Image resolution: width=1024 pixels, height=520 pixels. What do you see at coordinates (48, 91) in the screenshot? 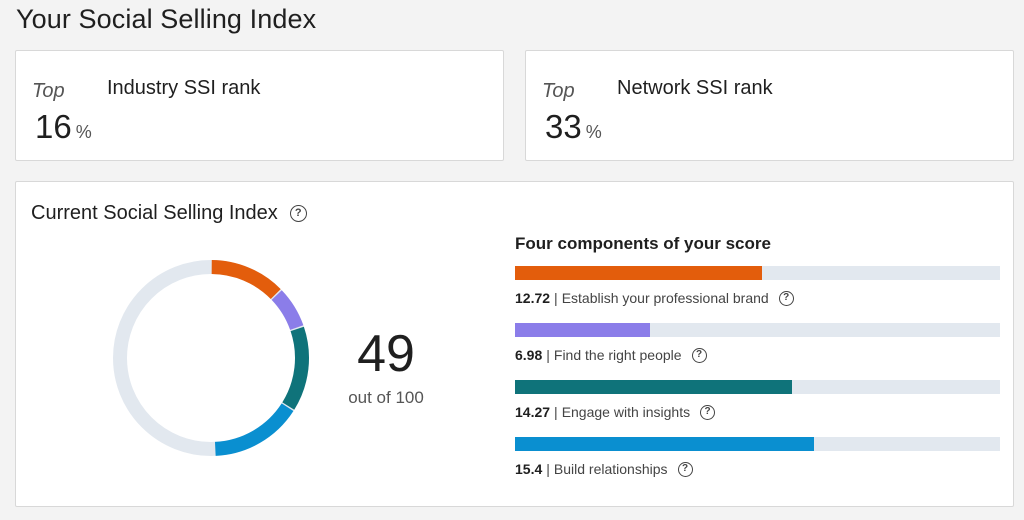
I see `industry-rank-top-label: Top` at bounding box center [48, 91].